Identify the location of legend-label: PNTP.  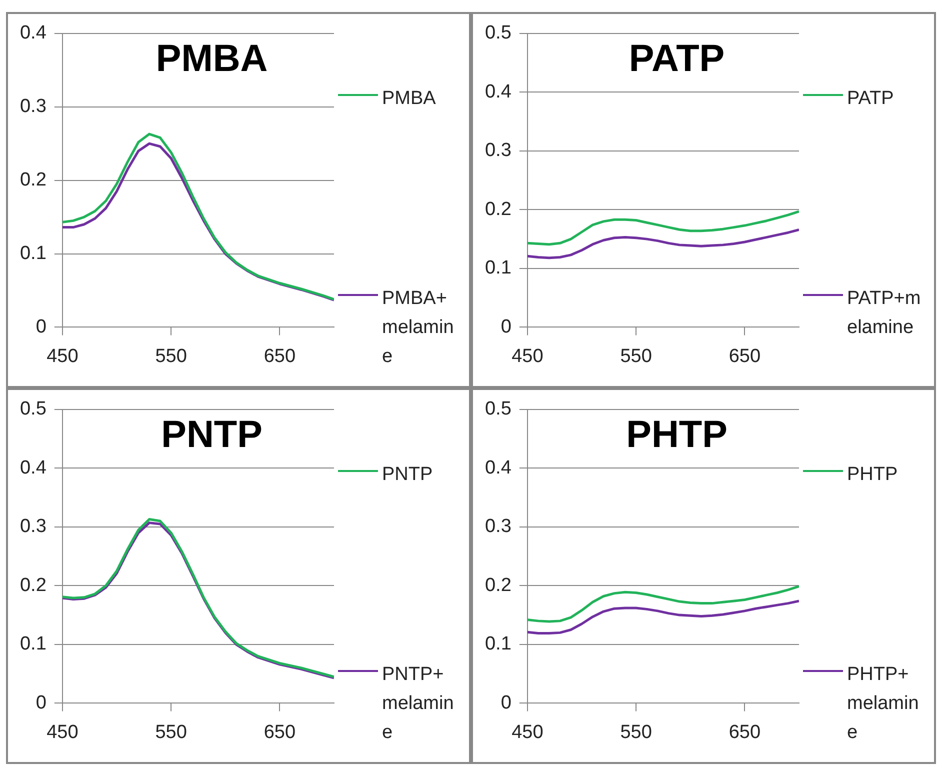
(408, 475).